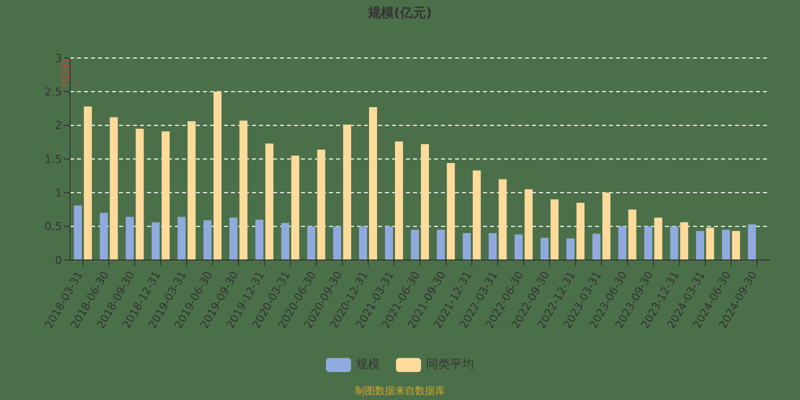  I want to click on text: 制图数据来自数据库, so click(400, 391).